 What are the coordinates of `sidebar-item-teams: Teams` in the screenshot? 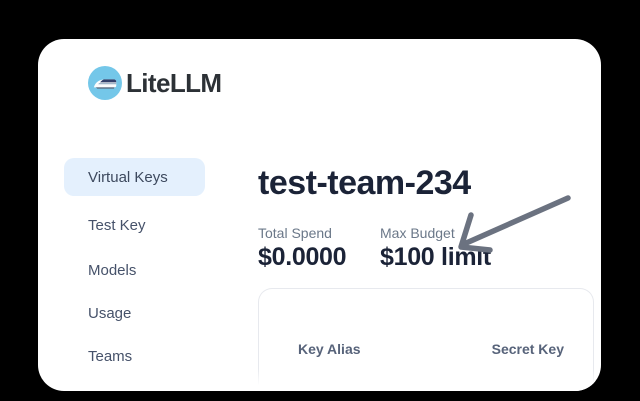 It's located at (110, 356).